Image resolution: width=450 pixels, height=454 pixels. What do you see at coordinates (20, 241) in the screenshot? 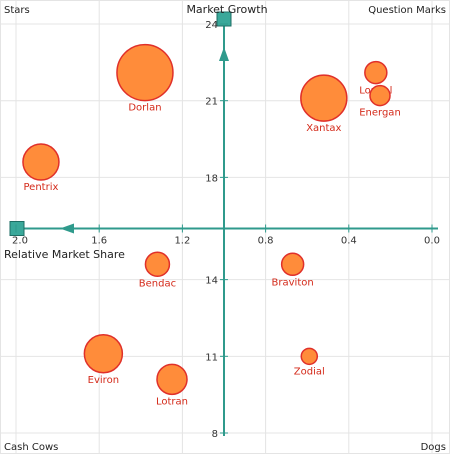
I see `x-tick-label: 2.0` at bounding box center [20, 241].